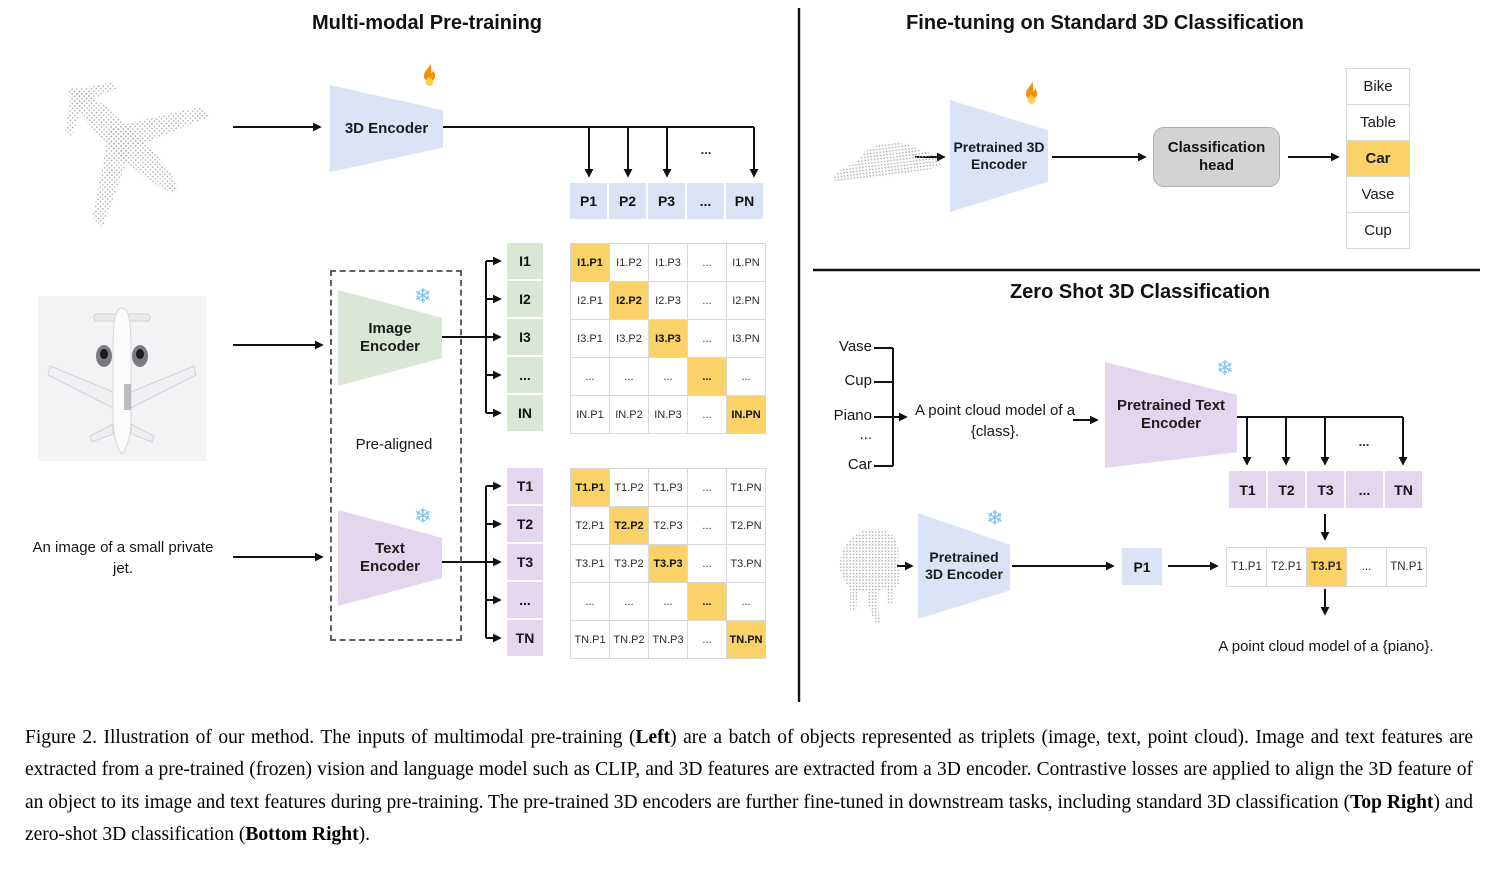 The width and height of the screenshot is (1490, 888). I want to click on matrix-cell: I3.P1, so click(590, 339).